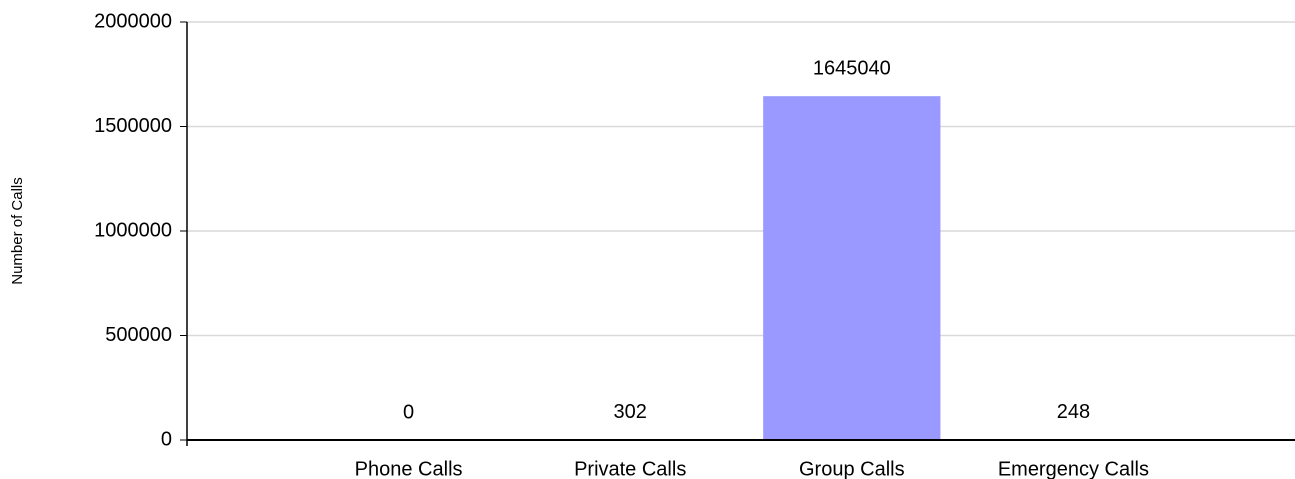  What do you see at coordinates (133, 126) in the screenshot?
I see `y-tick-label: 1500000` at bounding box center [133, 126].